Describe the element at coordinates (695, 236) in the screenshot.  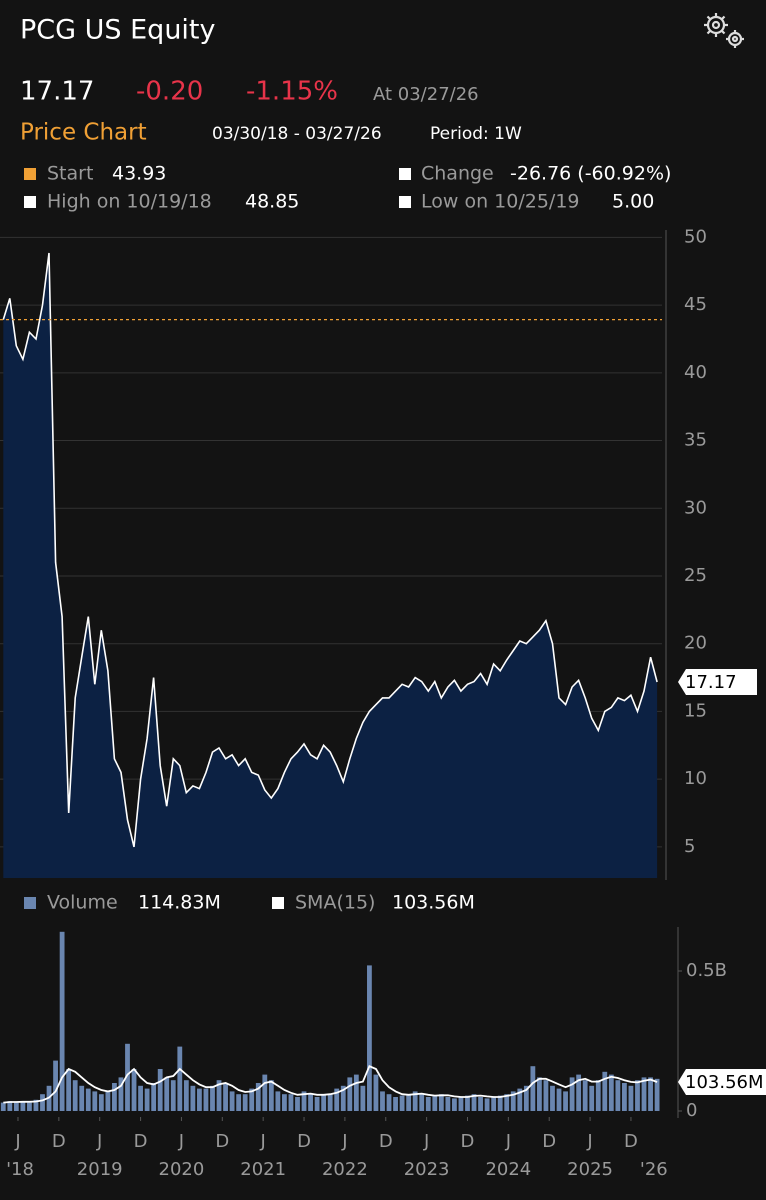
I see `y-tick-label: 50` at that location.